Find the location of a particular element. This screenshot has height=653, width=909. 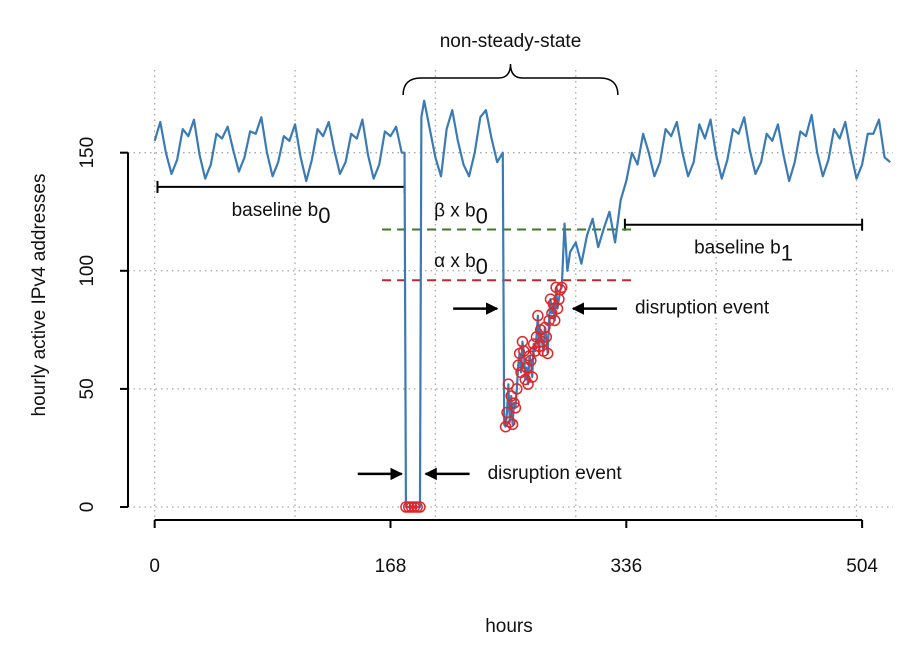

brace is located at coordinates (510, 79).